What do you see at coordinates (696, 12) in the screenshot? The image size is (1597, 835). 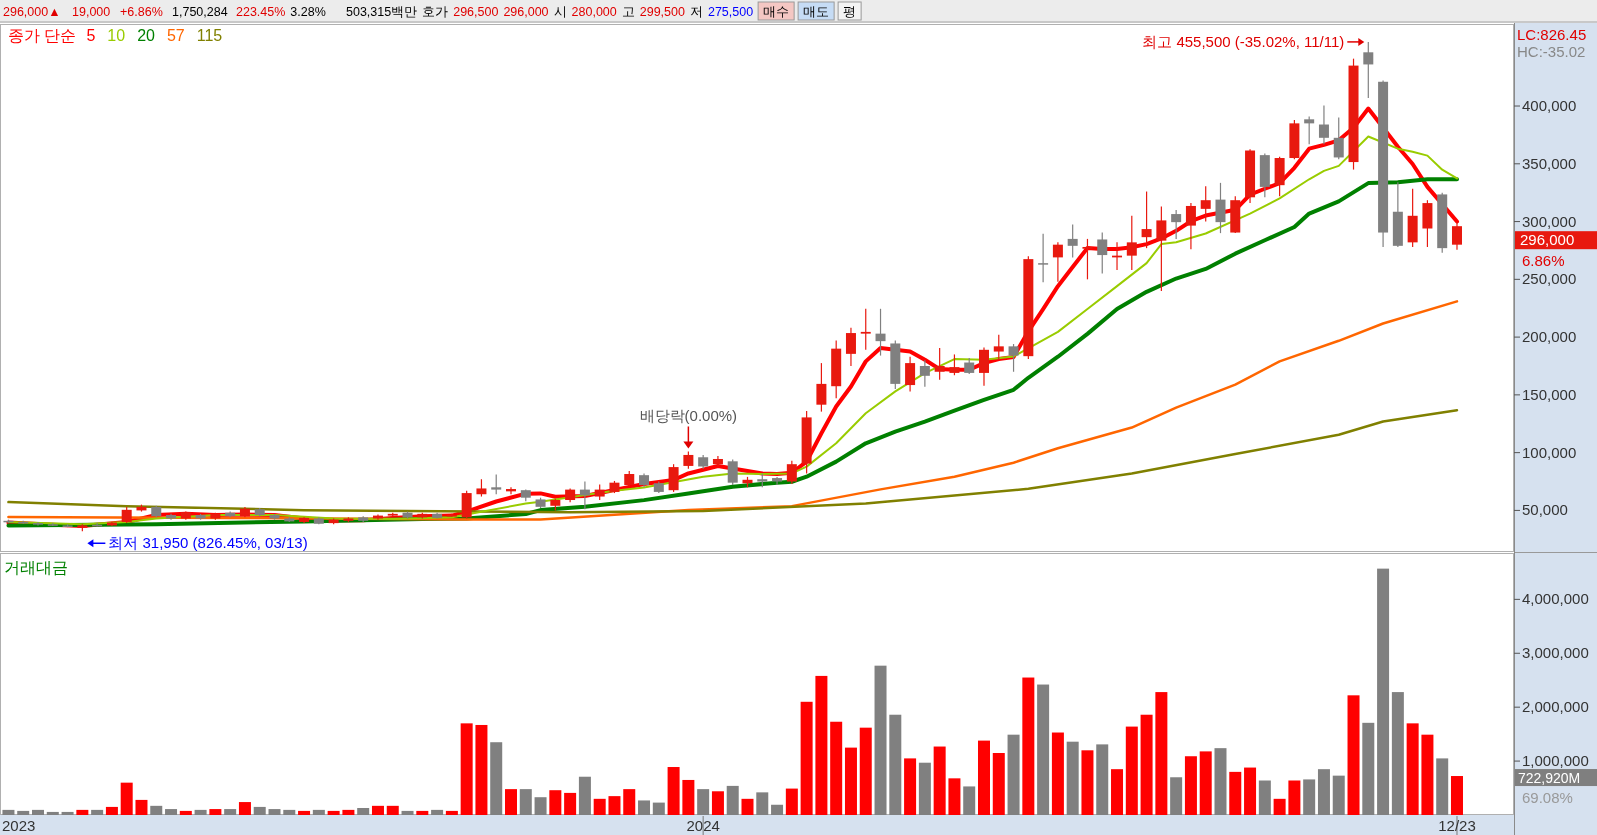 I see `text: 저` at bounding box center [696, 12].